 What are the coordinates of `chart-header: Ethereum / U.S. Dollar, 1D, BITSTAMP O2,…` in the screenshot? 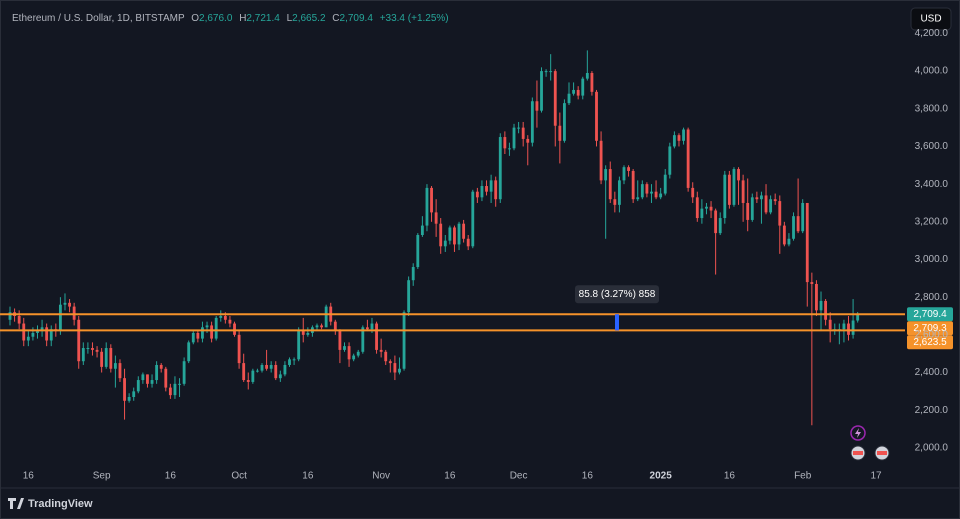 It's located at (230, 18).